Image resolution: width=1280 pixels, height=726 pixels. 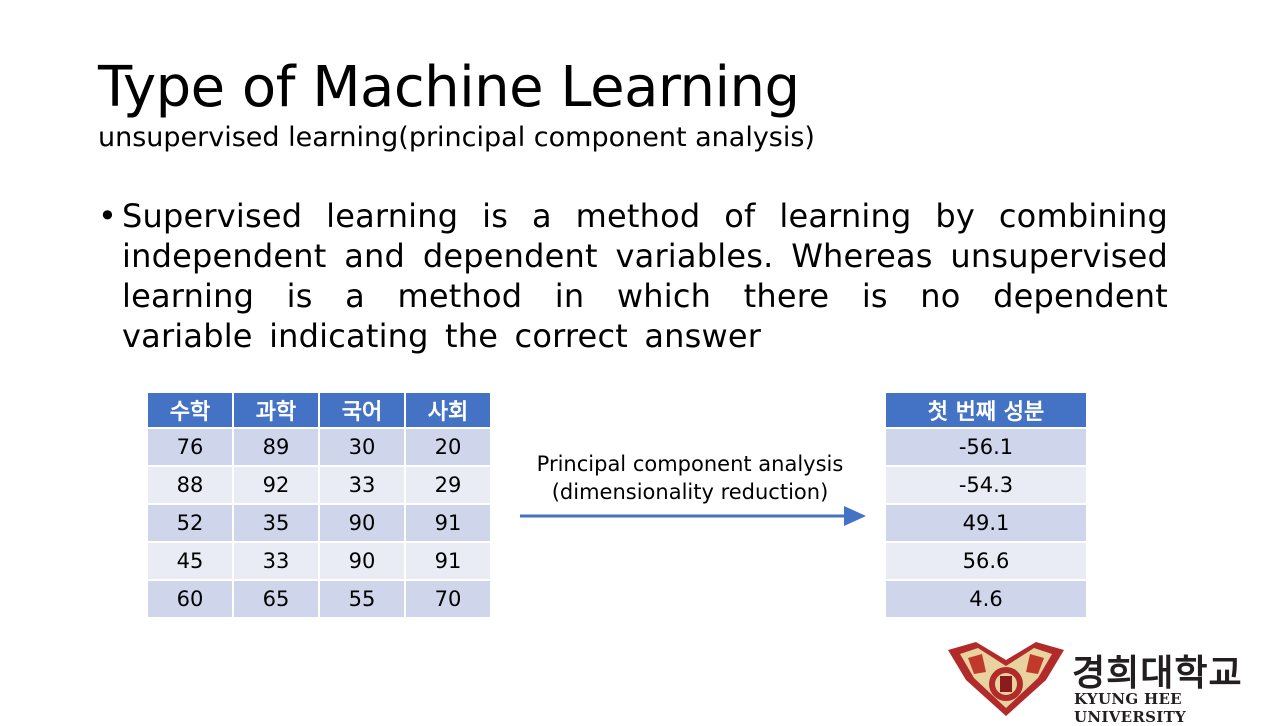 I want to click on table-cell: 29, so click(x=448, y=485).